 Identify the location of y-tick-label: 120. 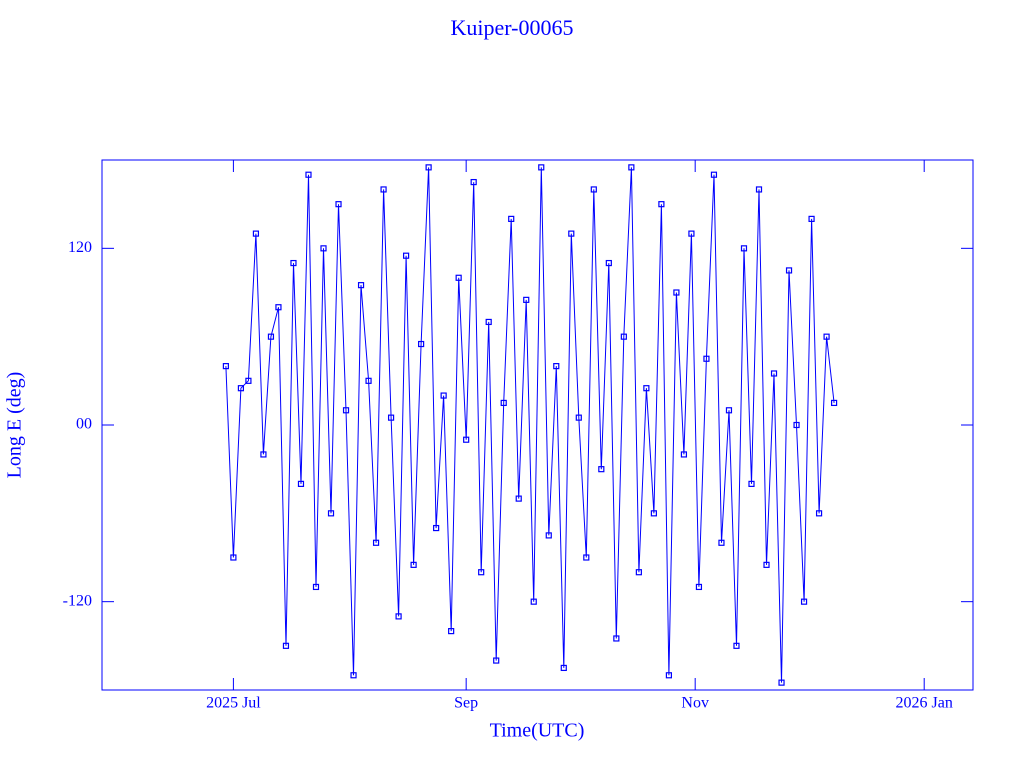
(80, 247).